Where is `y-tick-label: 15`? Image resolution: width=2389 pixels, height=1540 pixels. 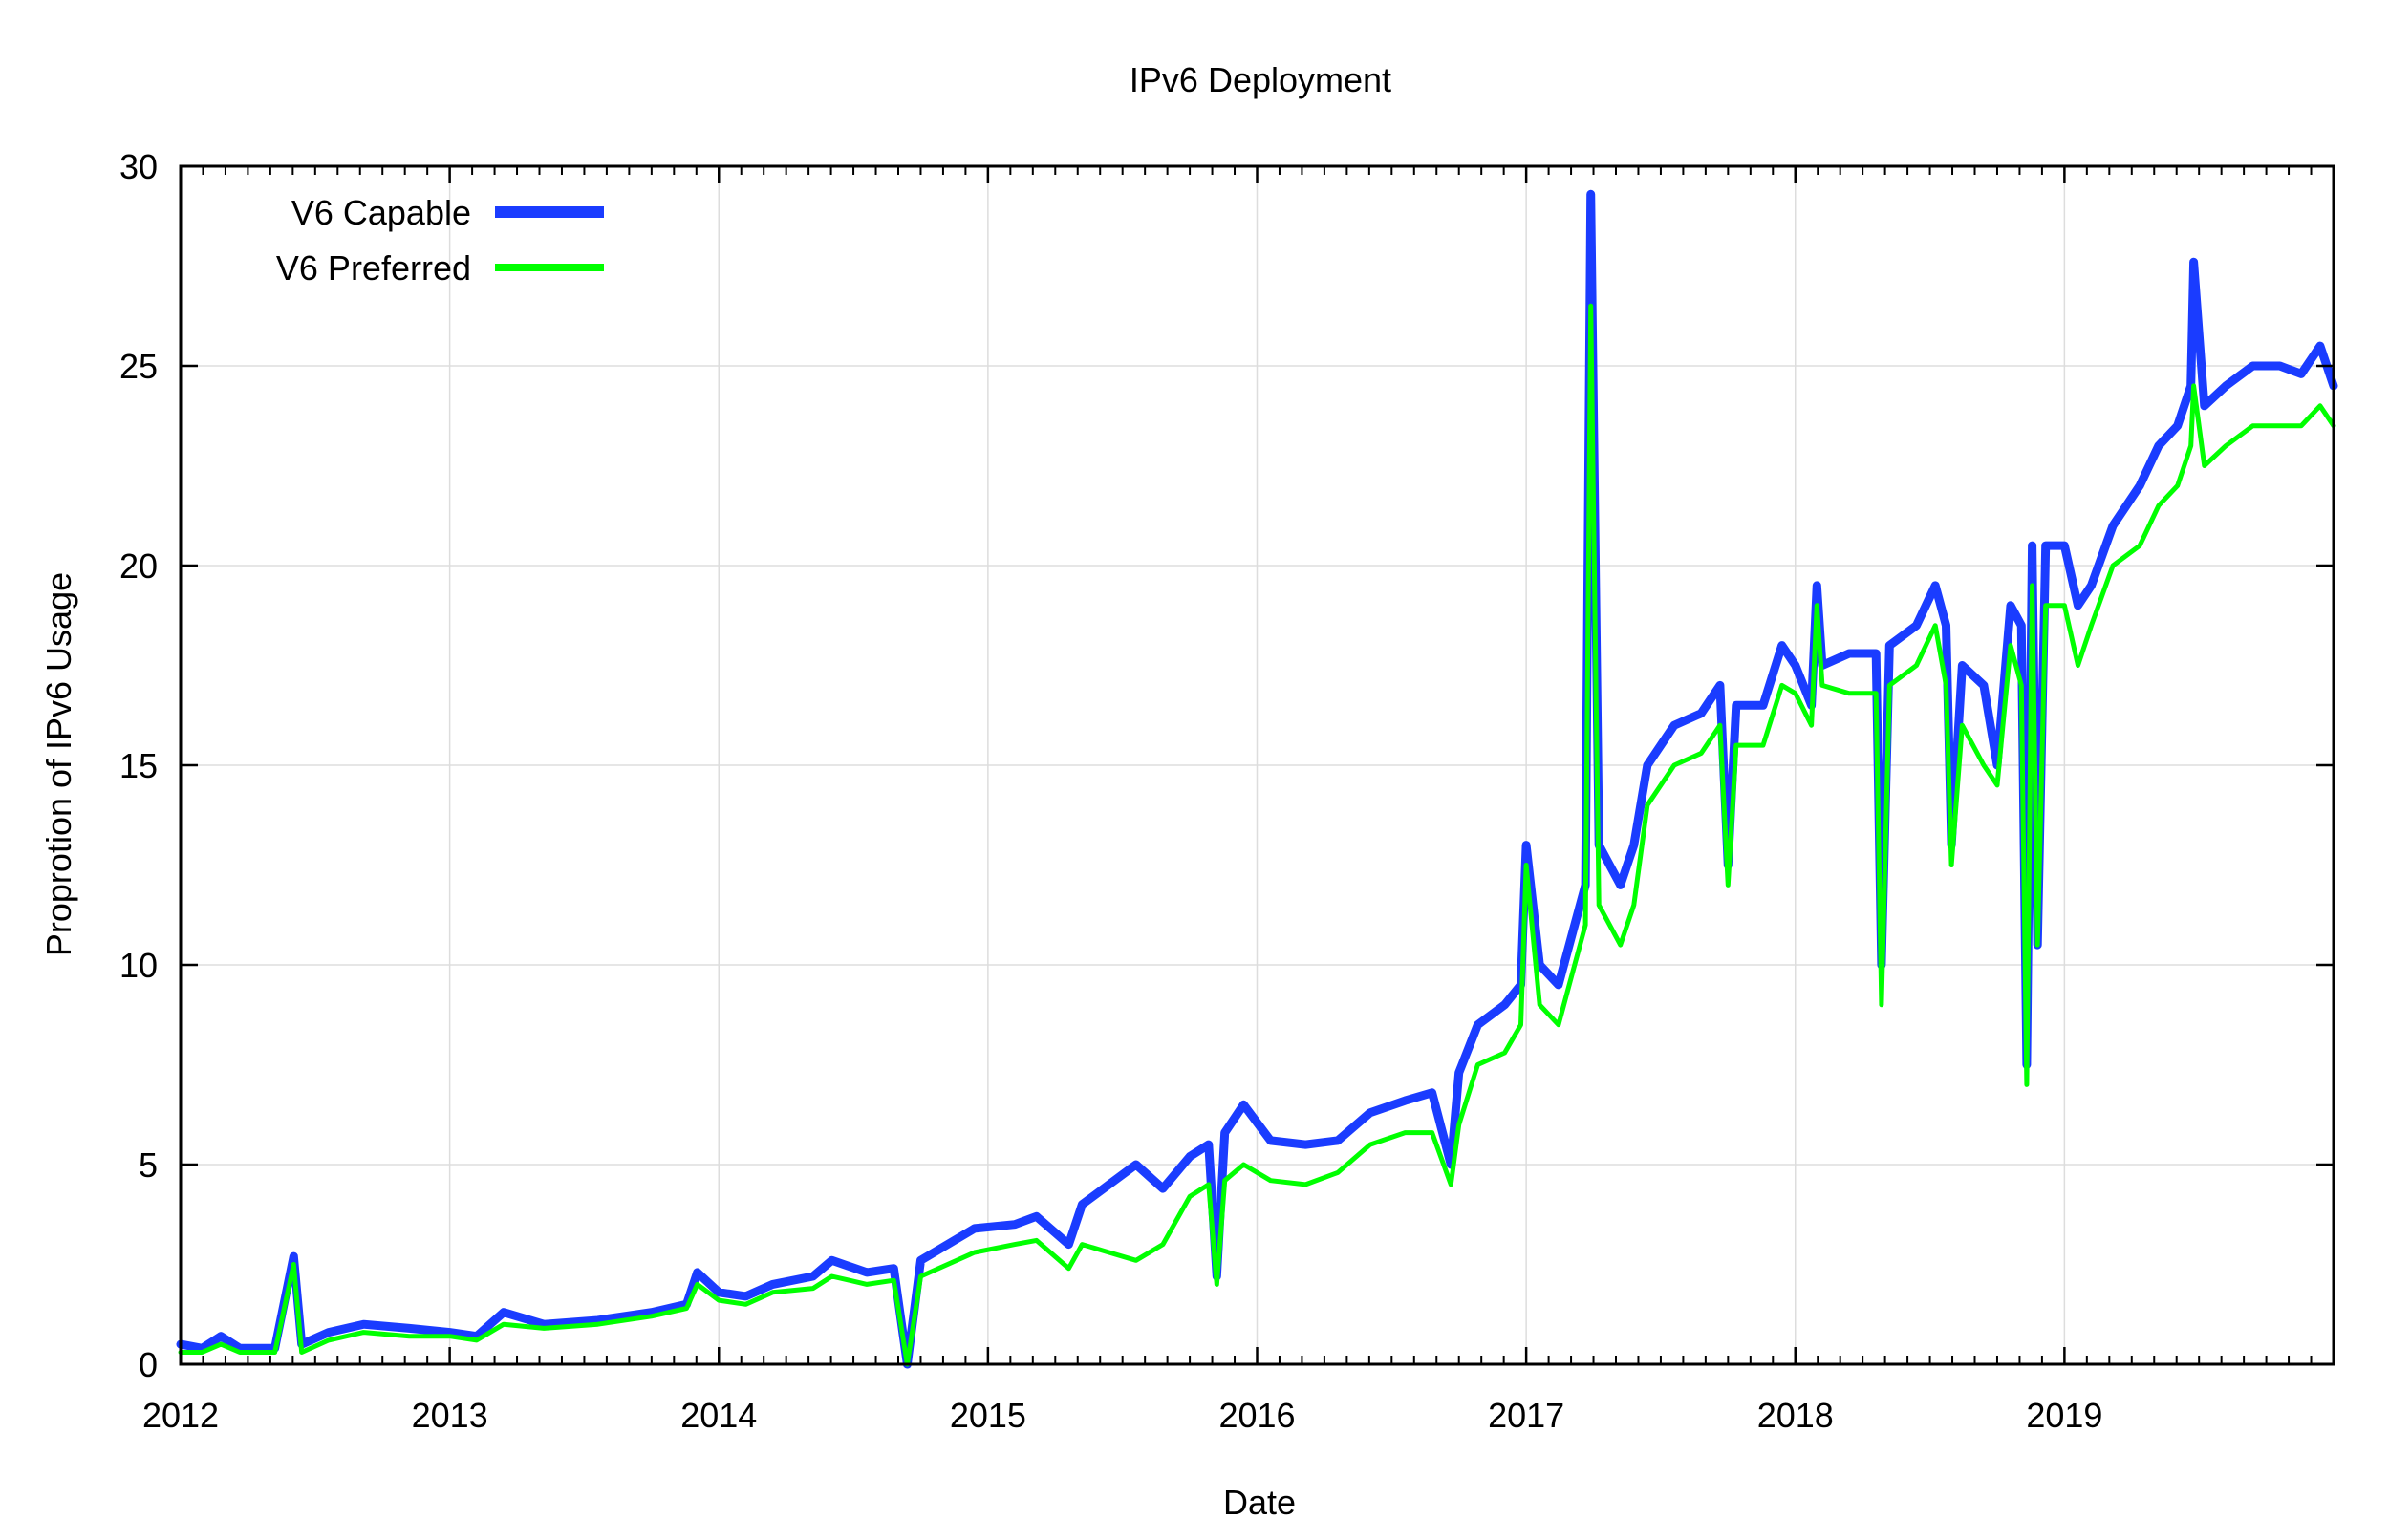
y-tick-label: 15 is located at coordinates (138, 765).